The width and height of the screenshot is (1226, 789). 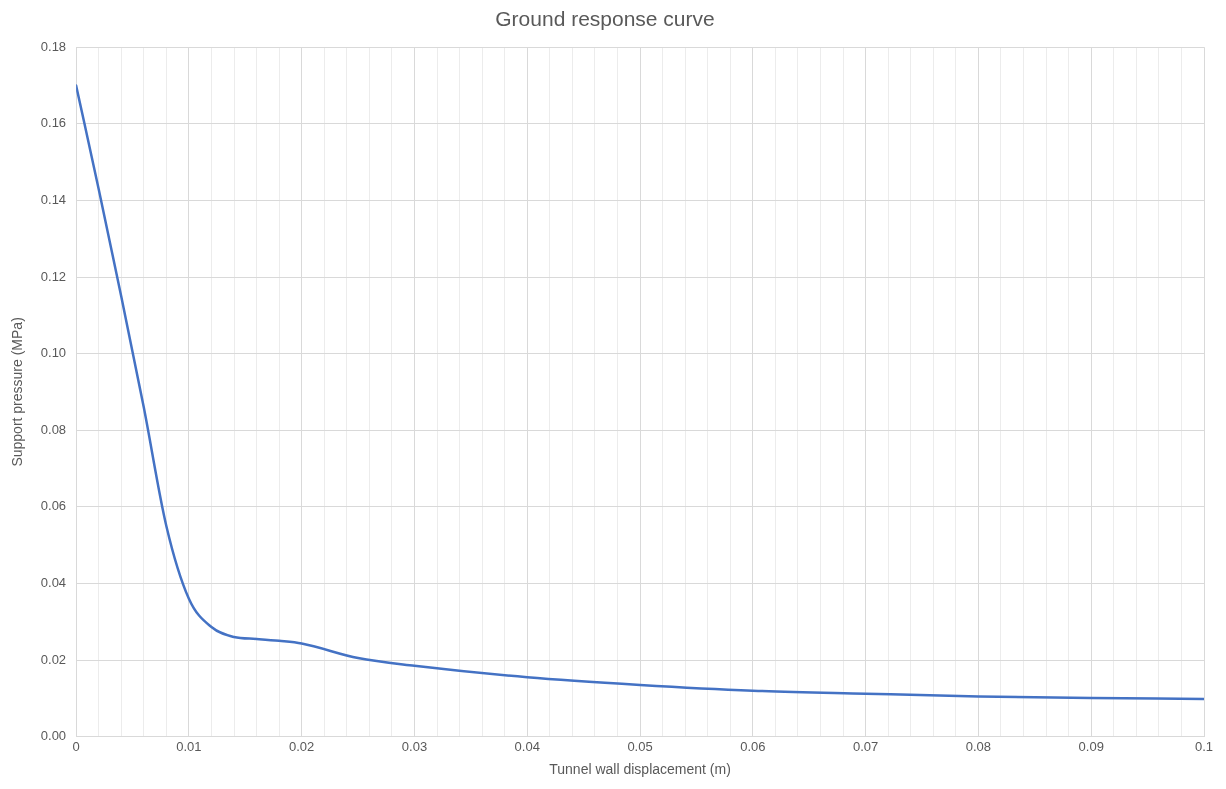 I want to click on y-tick-label: 0.04, so click(x=53, y=582).